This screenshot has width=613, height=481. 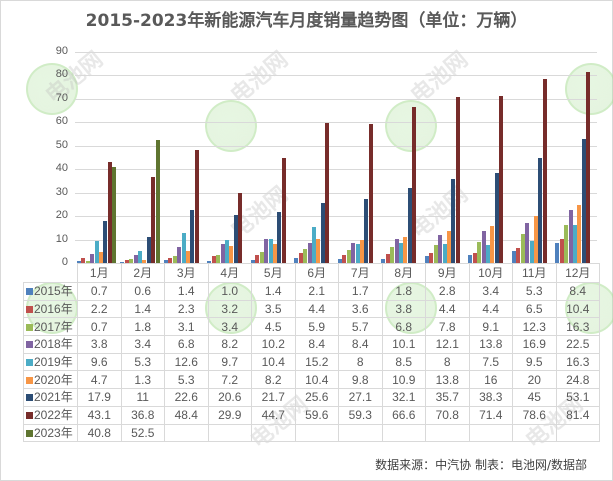 What do you see at coordinates (99, 362) in the screenshot?
I see `table-cell: 9.6` at bounding box center [99, 362].